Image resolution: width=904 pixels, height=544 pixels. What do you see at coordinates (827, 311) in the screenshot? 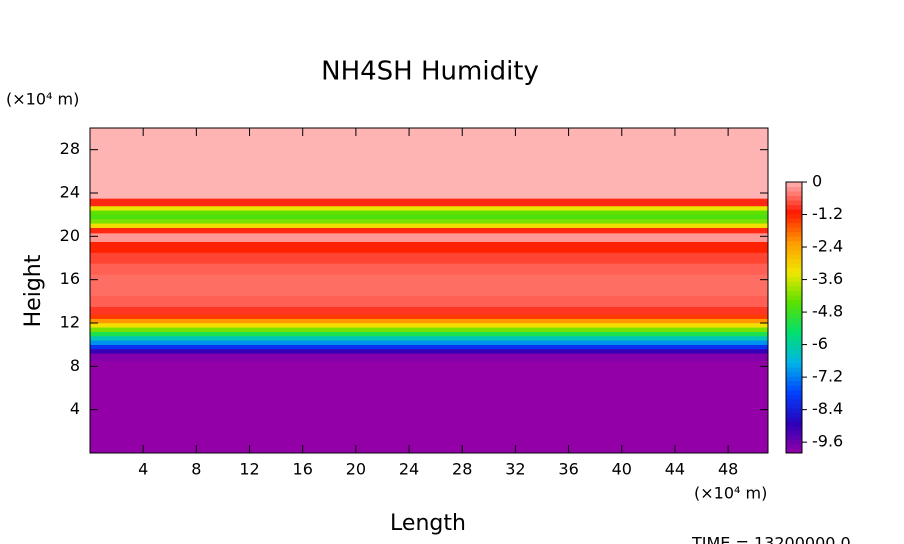
I see `colorbar-tick-label: -4.8` at bounding box center [827, 311].